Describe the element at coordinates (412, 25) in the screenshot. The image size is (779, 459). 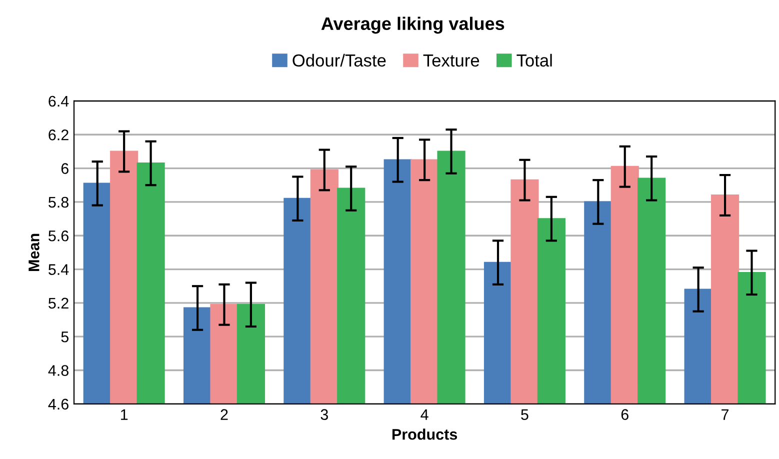
I see `chart-title: Average liking values` at that location.